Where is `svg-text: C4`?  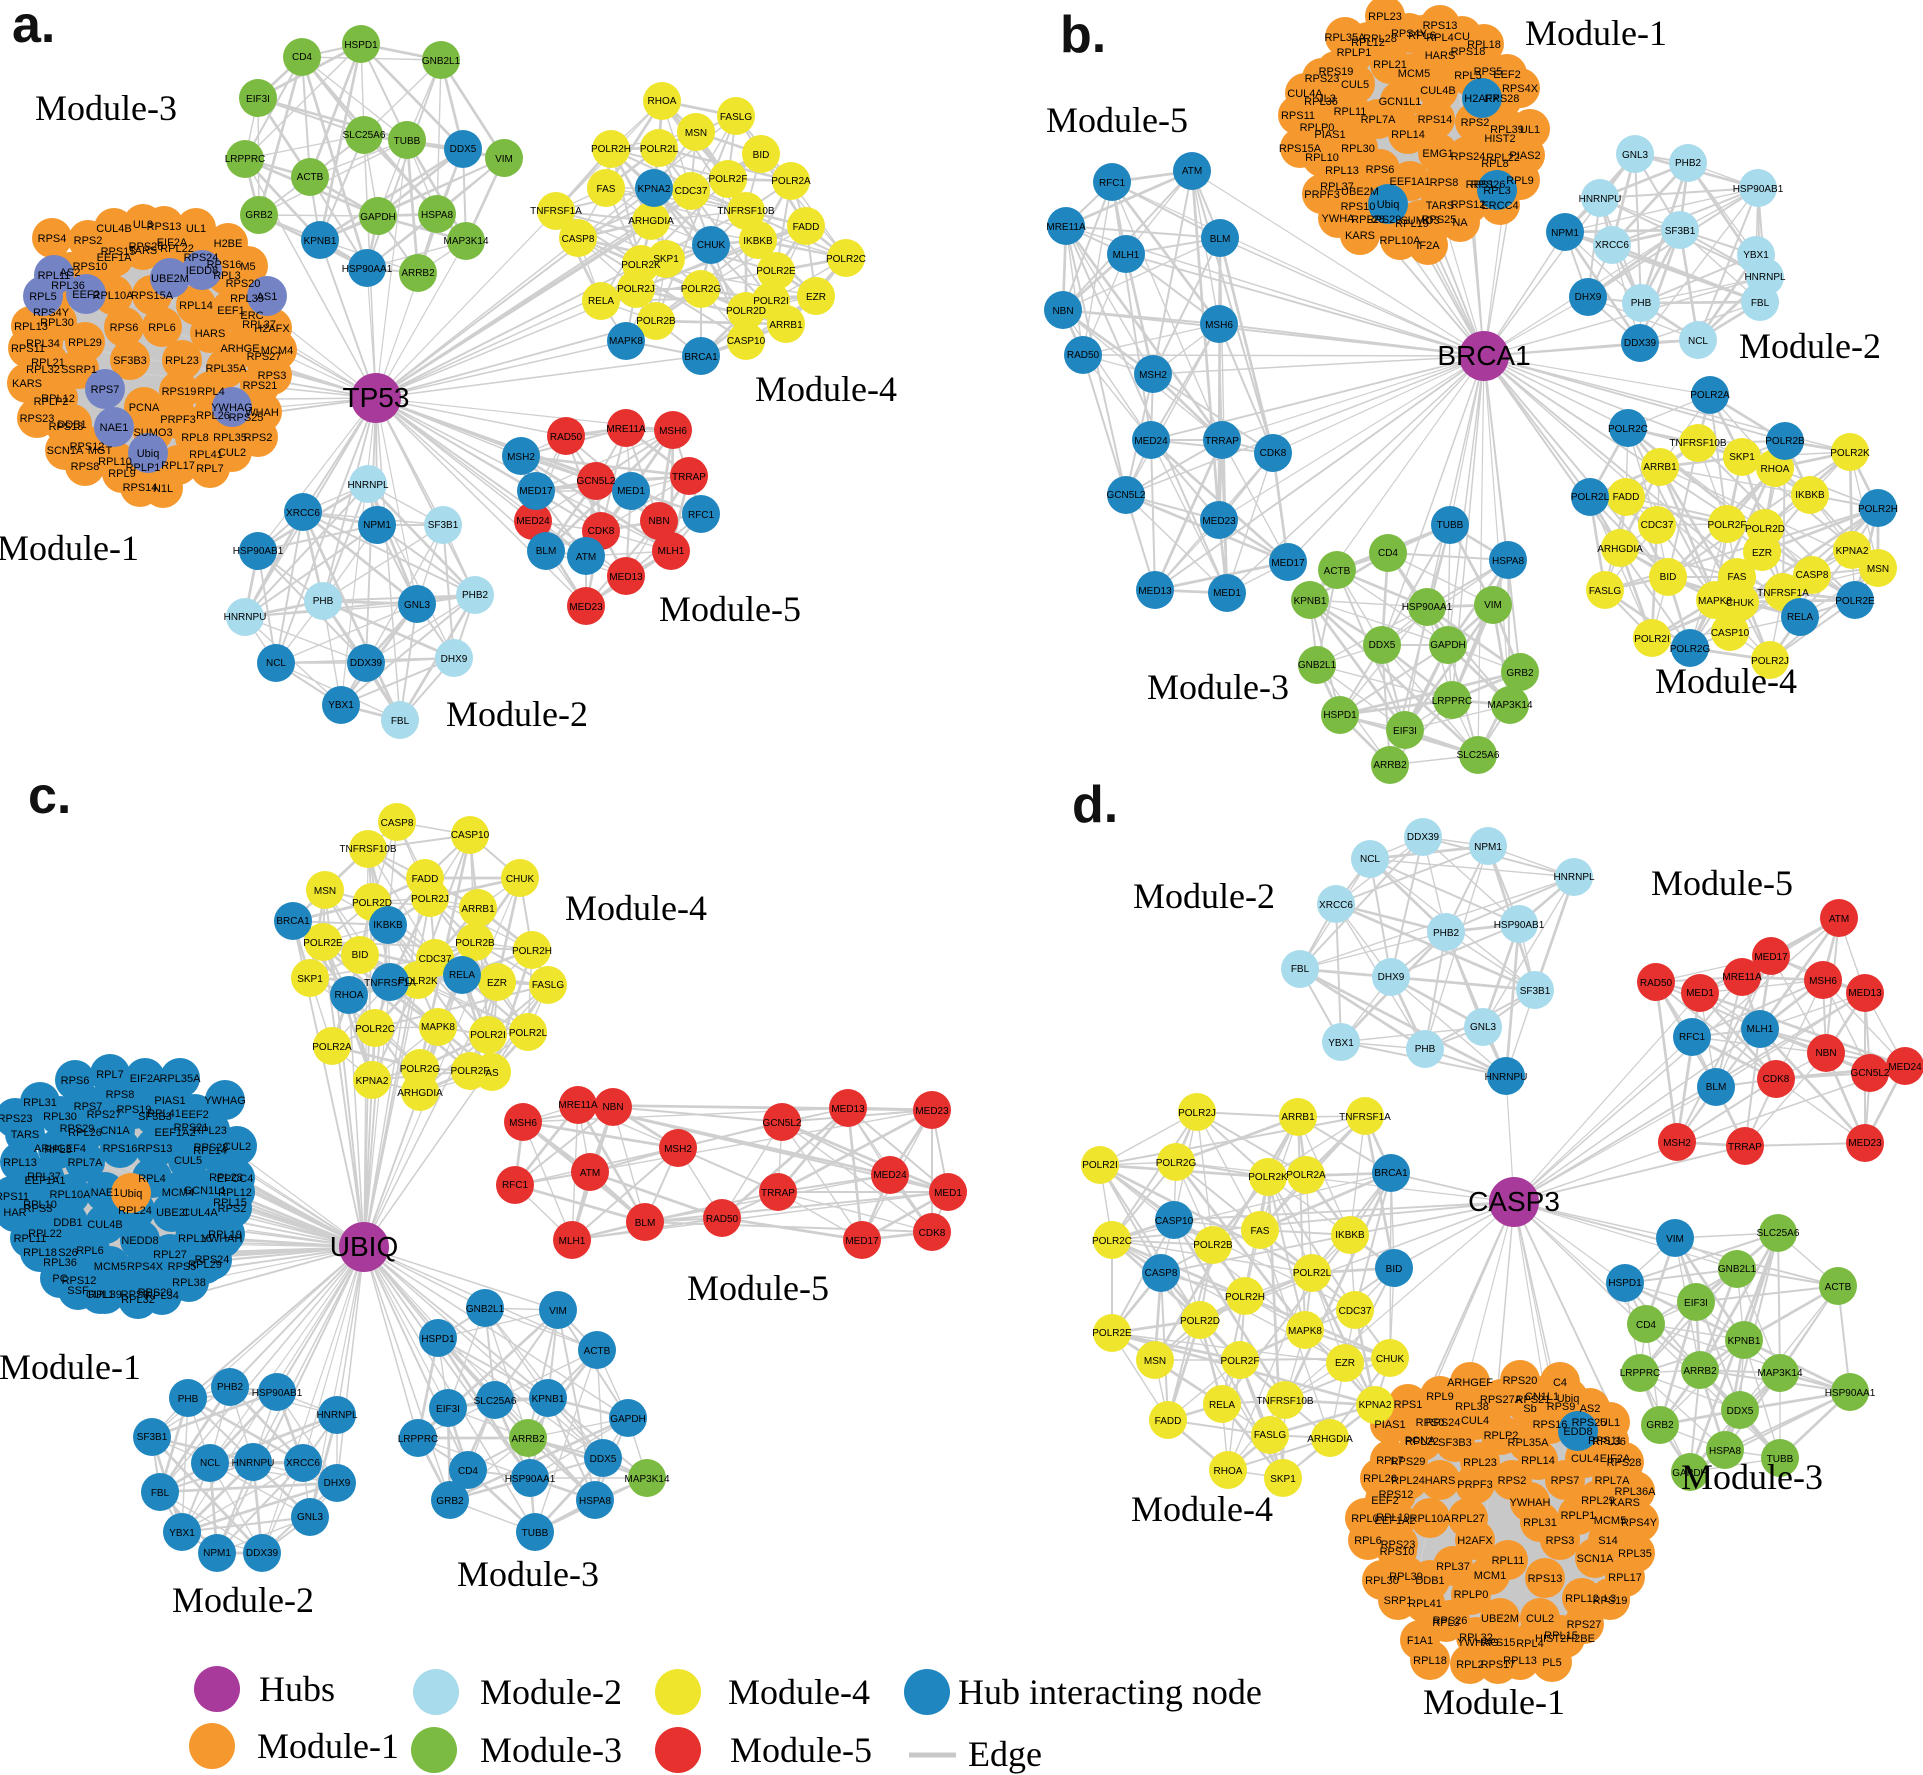
svg-text: C4 is located at coordinates (1560, 1383).